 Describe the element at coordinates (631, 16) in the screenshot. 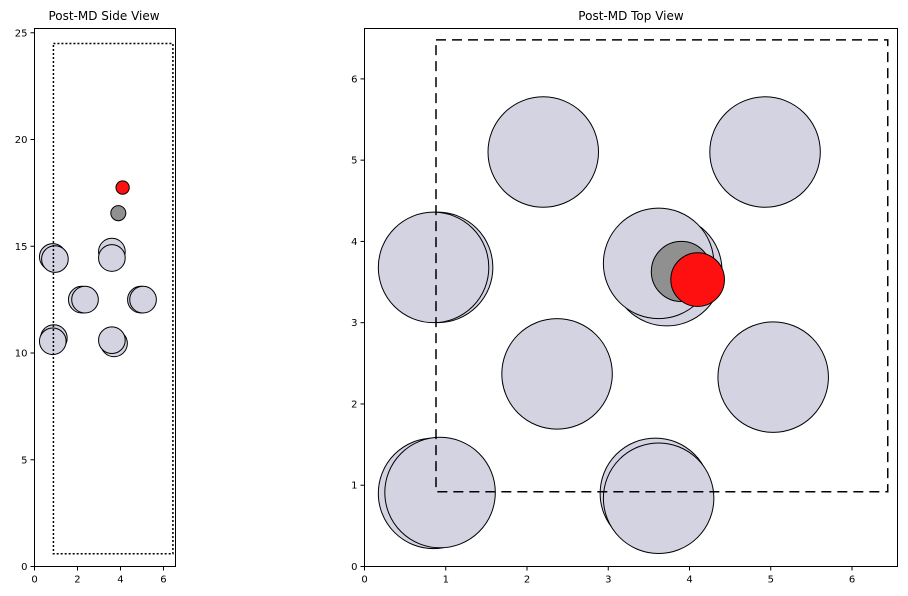

I see `top-view-title: Post-MD Top View` at that location.